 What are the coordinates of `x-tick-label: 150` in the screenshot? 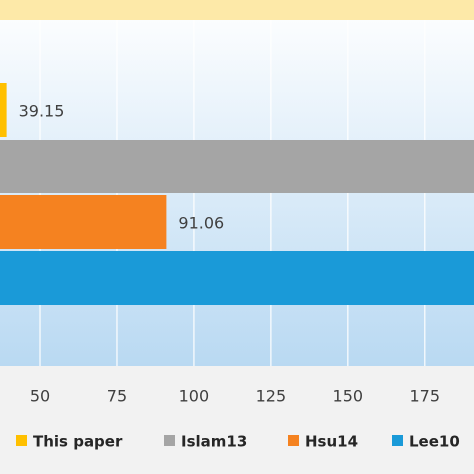 It's located at (348, 396).